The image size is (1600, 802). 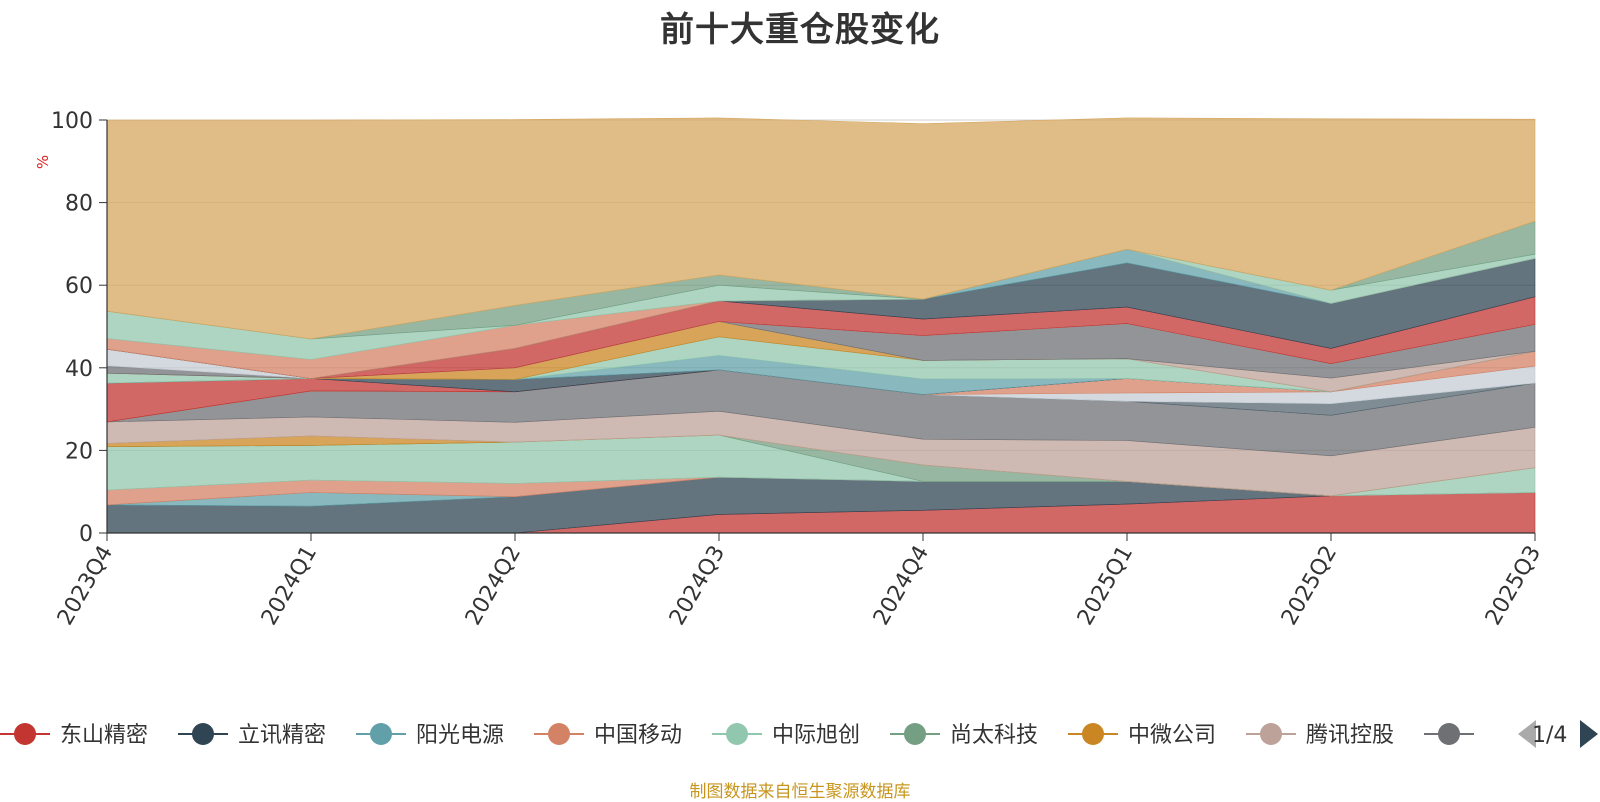 What do you see at coordinates (79, 204) in the screenshot?
I see `y-tick-label: 80` at bounding box center [79, 204].